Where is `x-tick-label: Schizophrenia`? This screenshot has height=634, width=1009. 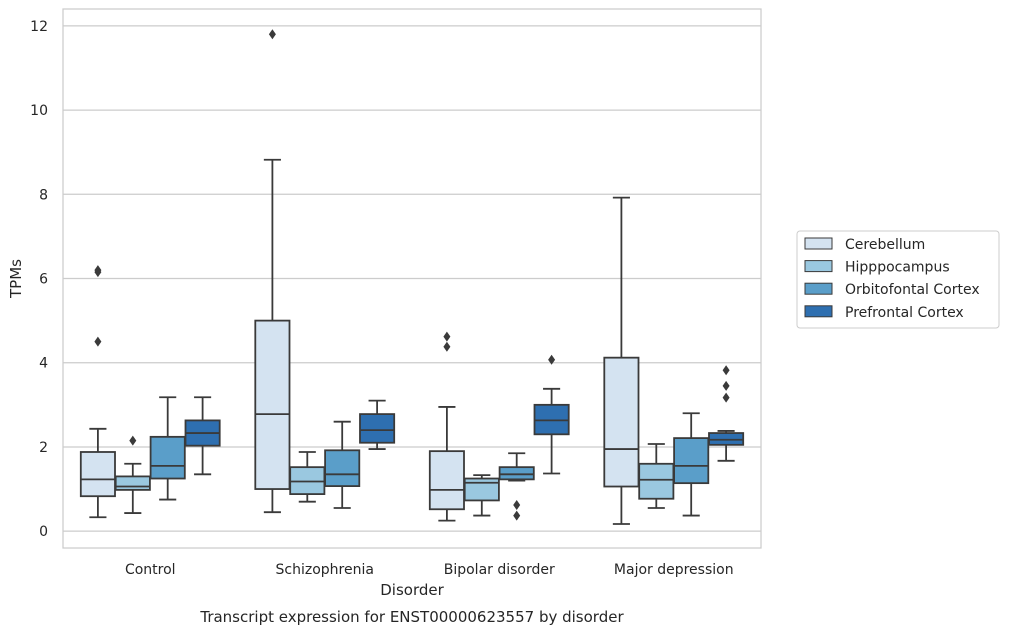
x-tick-label: Schizophrenia is located at coordinates (325, 570).